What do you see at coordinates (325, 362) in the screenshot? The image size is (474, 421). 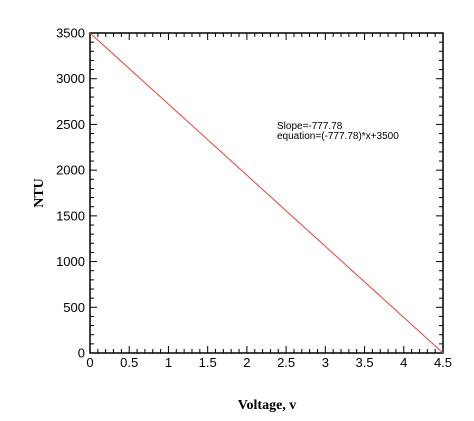 I see `x-tick-label: 3` at bounding box center [325, 362].